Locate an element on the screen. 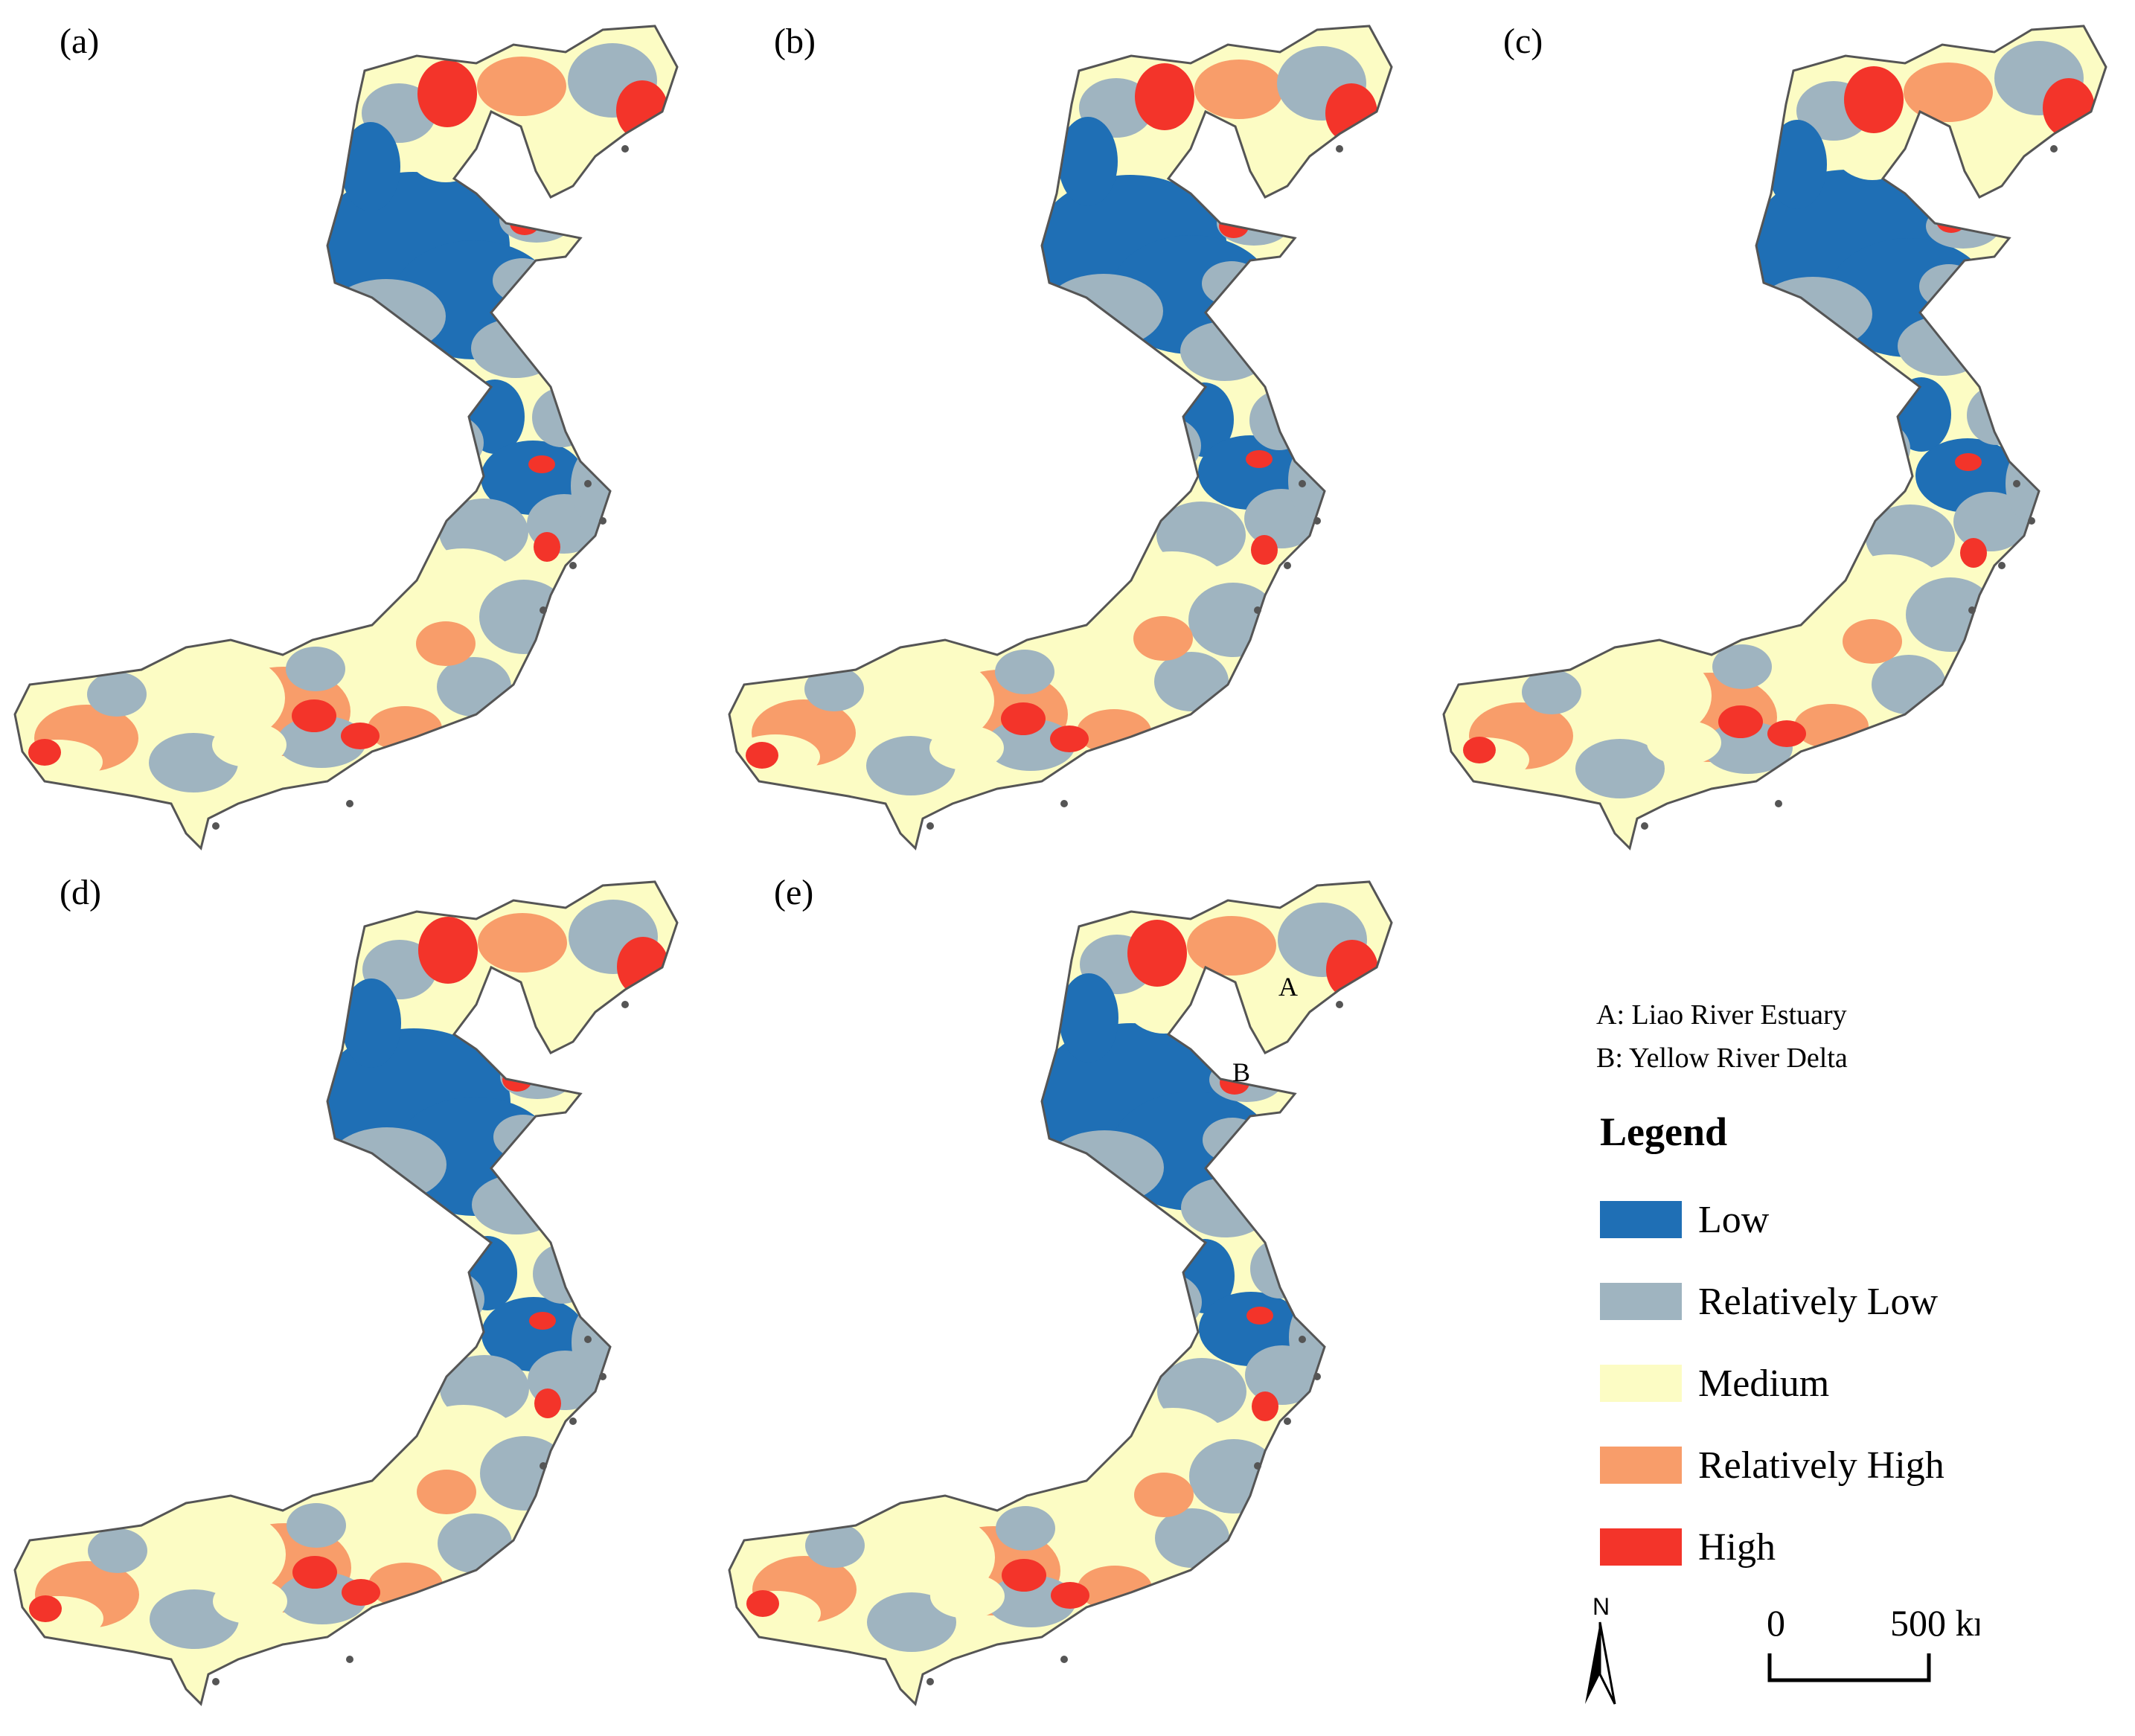  scale-start: 0 is located at coordinates (1776, 1623).